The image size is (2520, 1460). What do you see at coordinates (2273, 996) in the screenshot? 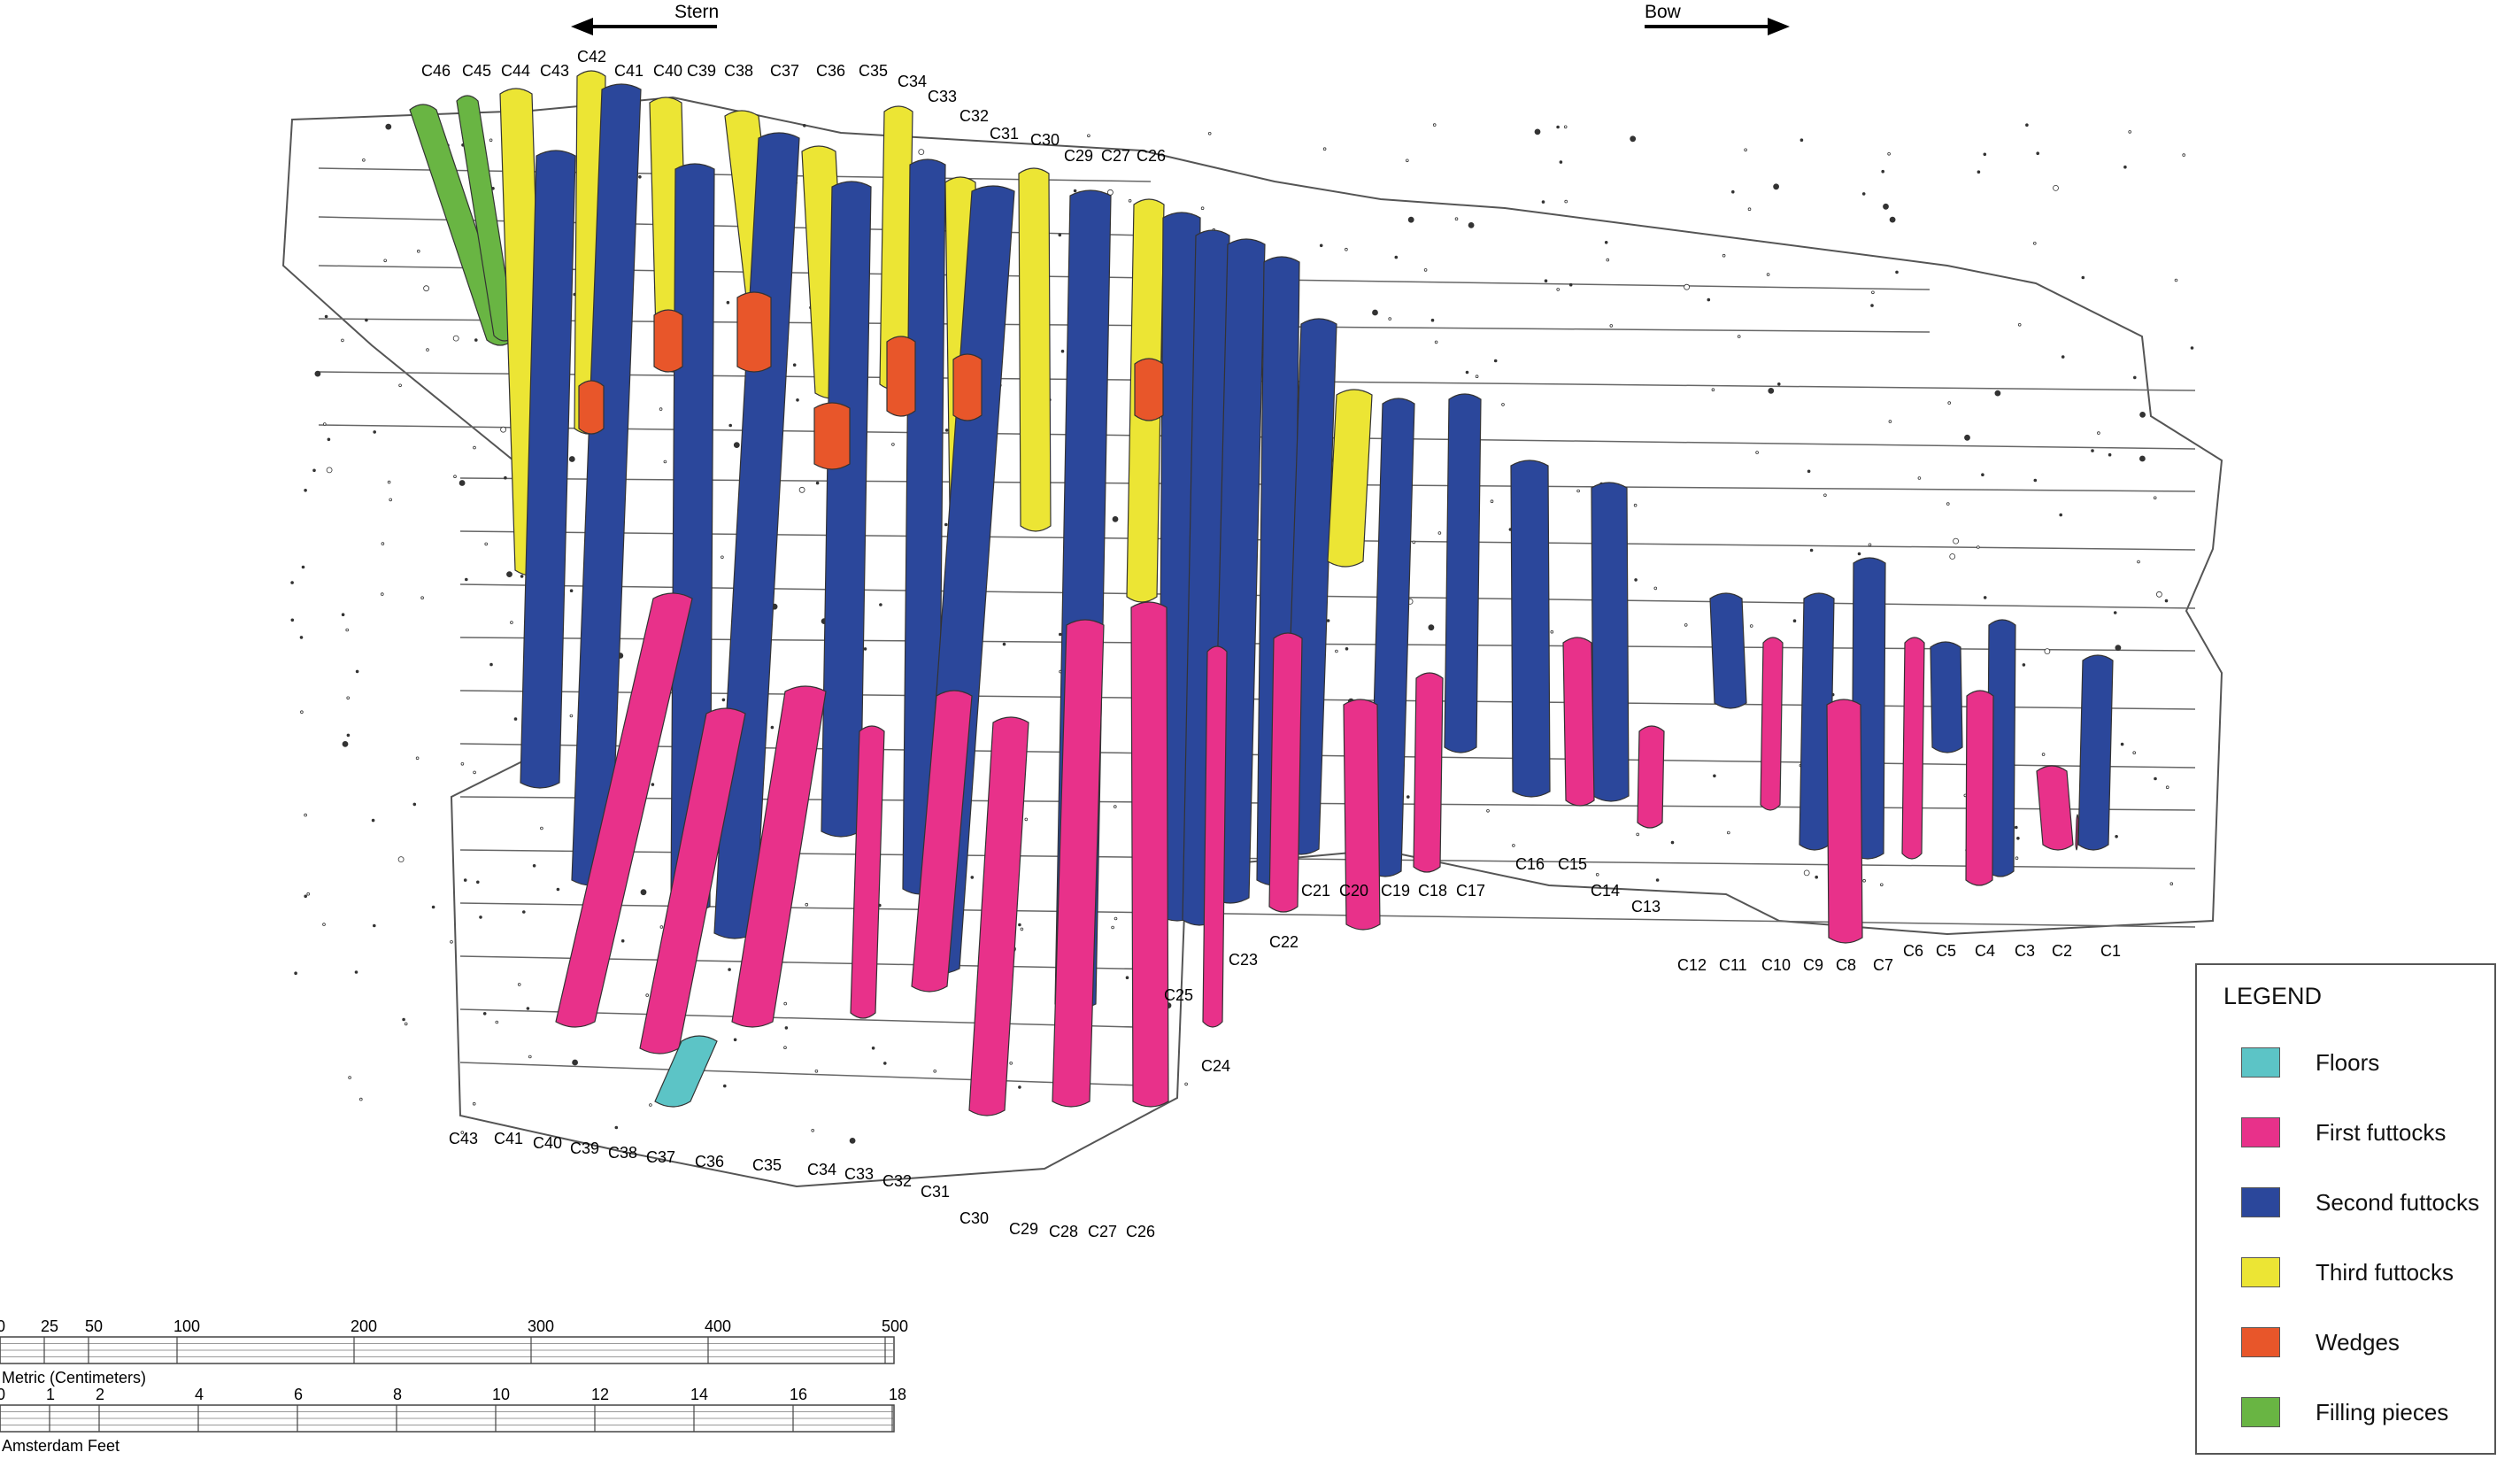
I see `legend-title: LEGEND` at bounding box center [2273, 996].